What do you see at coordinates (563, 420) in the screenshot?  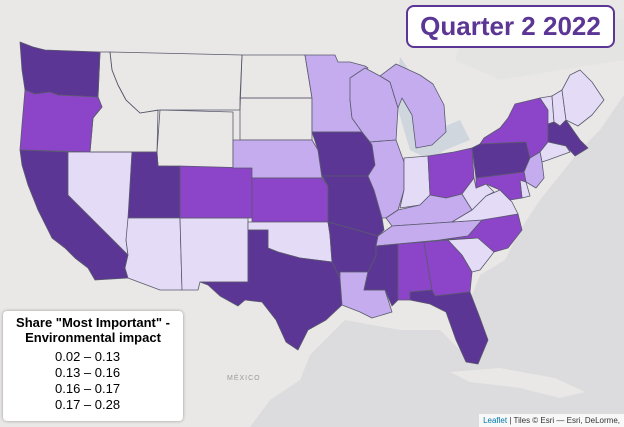 I see `attribution-text: | Tiles © Esri — Esri, DeLorme,` at bounding box center [563, 420].